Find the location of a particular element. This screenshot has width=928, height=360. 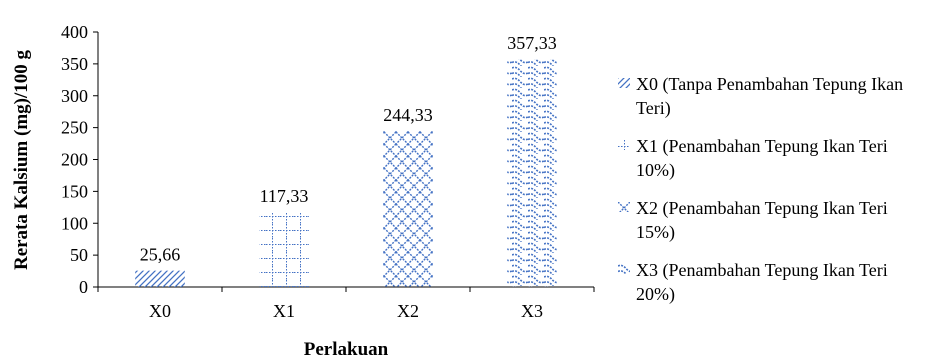

x-tick-label: X3 is located at coordinates (532, 311).